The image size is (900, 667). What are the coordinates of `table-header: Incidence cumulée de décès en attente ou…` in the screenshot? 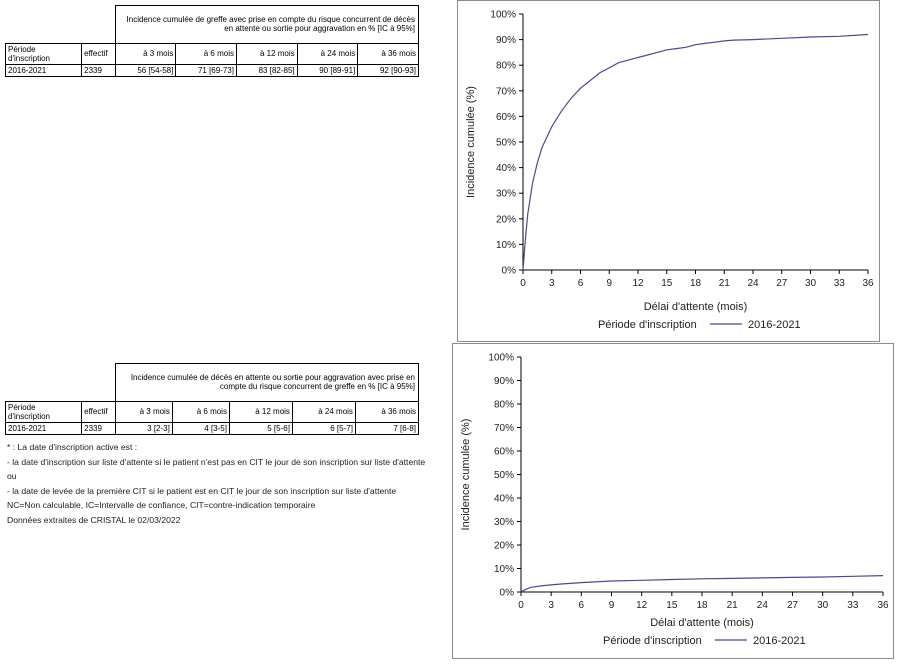 It's located at (267, 382).